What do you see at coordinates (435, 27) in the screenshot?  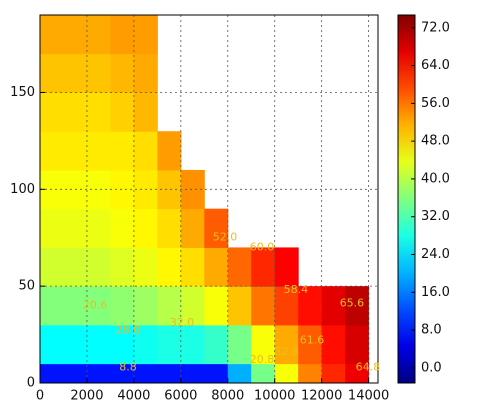 I see `colorbar-tick-label: 72.0` at bounding box center [435, 27].